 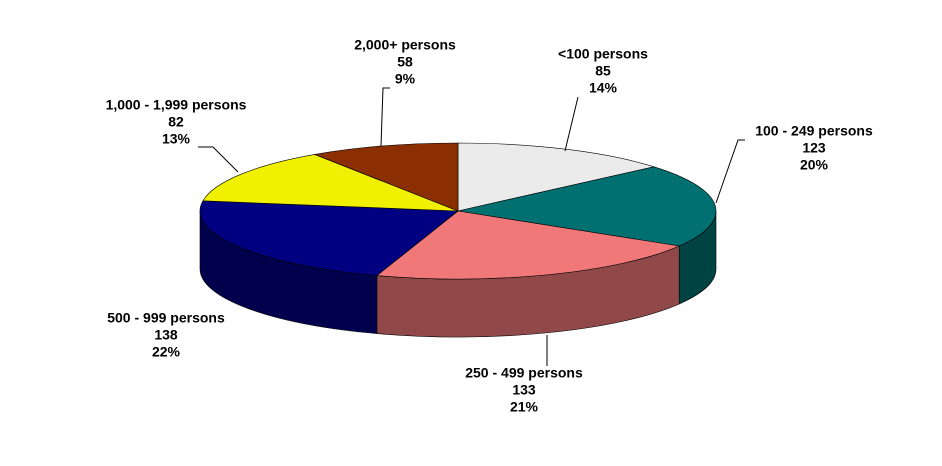 What do you see at coordinates (166, 335) in the screenshot?
I see `value-label: 138` at bounding box center [166, 335].